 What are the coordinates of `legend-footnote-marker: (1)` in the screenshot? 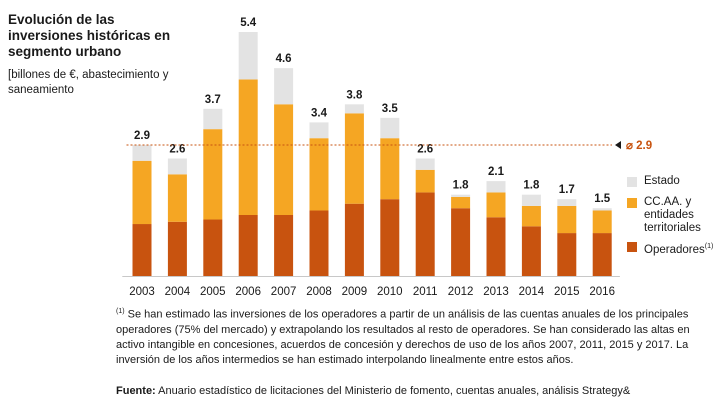 It's located at (709, 246).